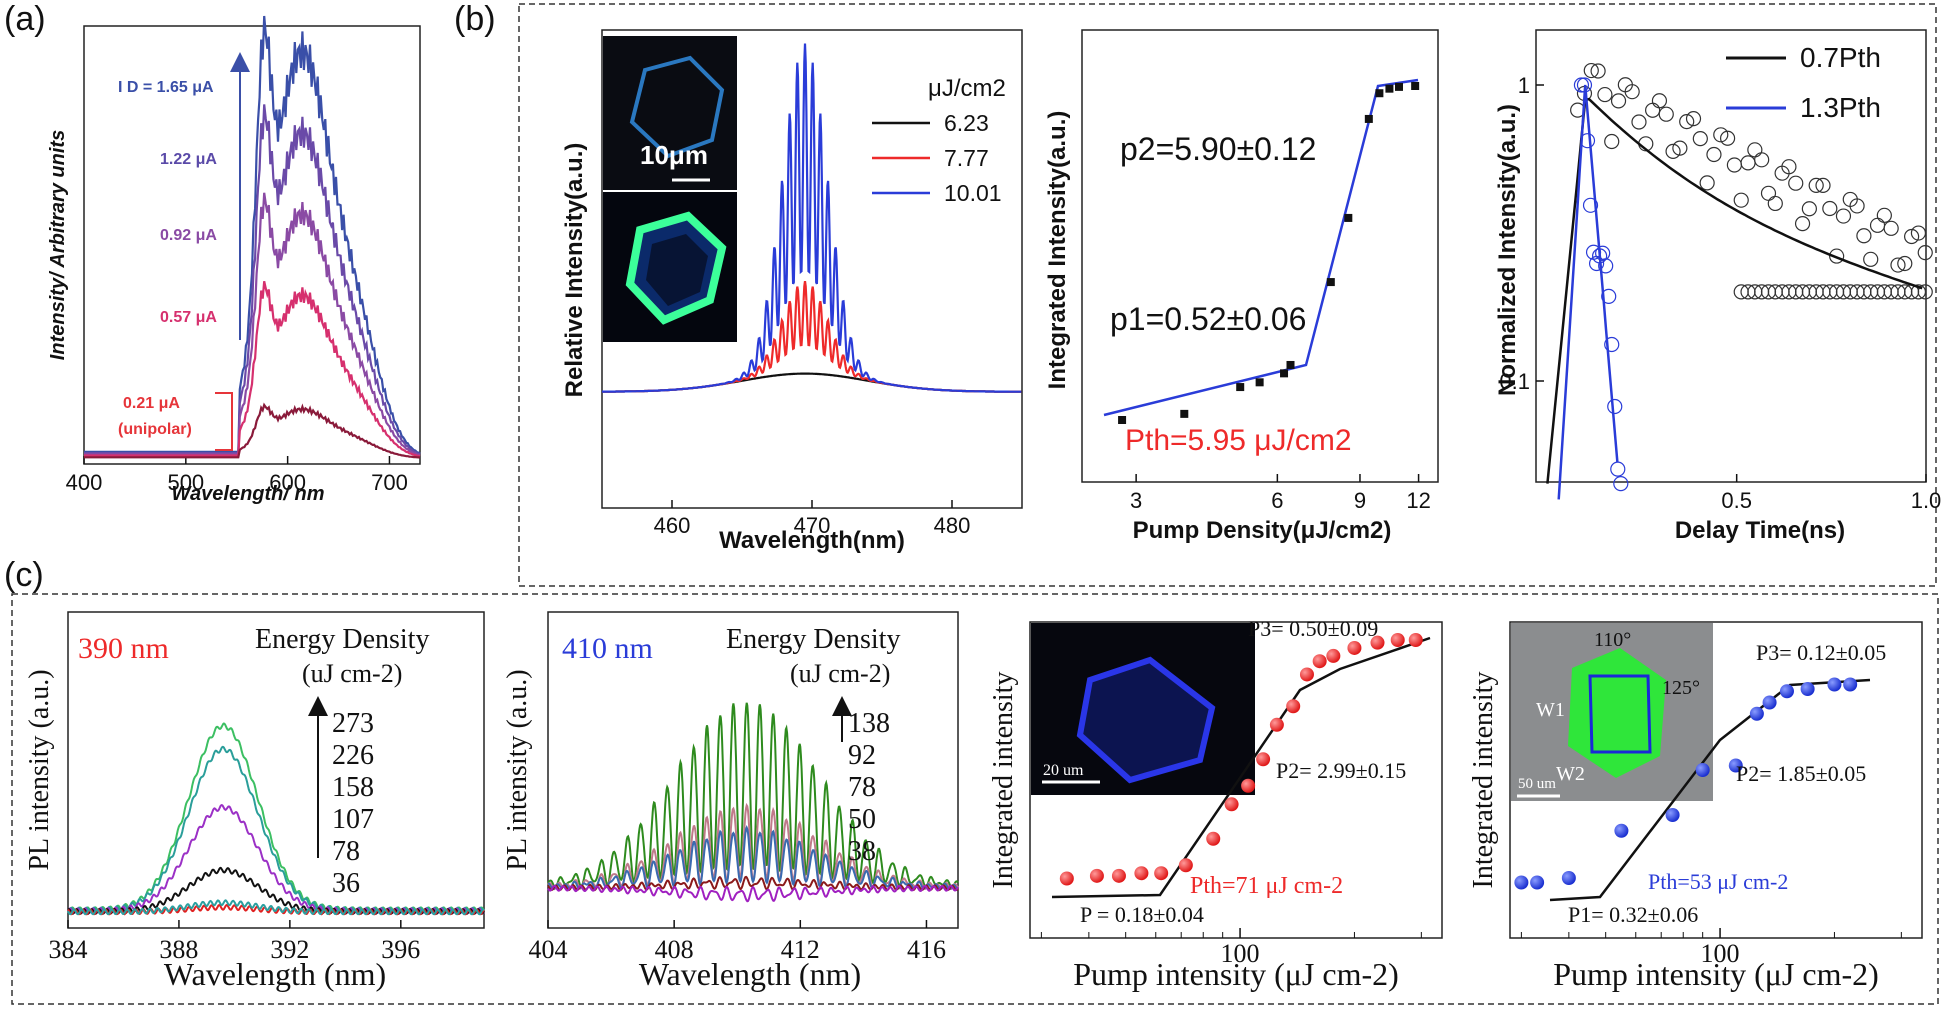 The image size is (1943, 1010). What do you see at coordinates (1840, 57) in the screenshot?
I see `b3-legend-label-0: 0.7Pth` at bounding box center [1840, 57].